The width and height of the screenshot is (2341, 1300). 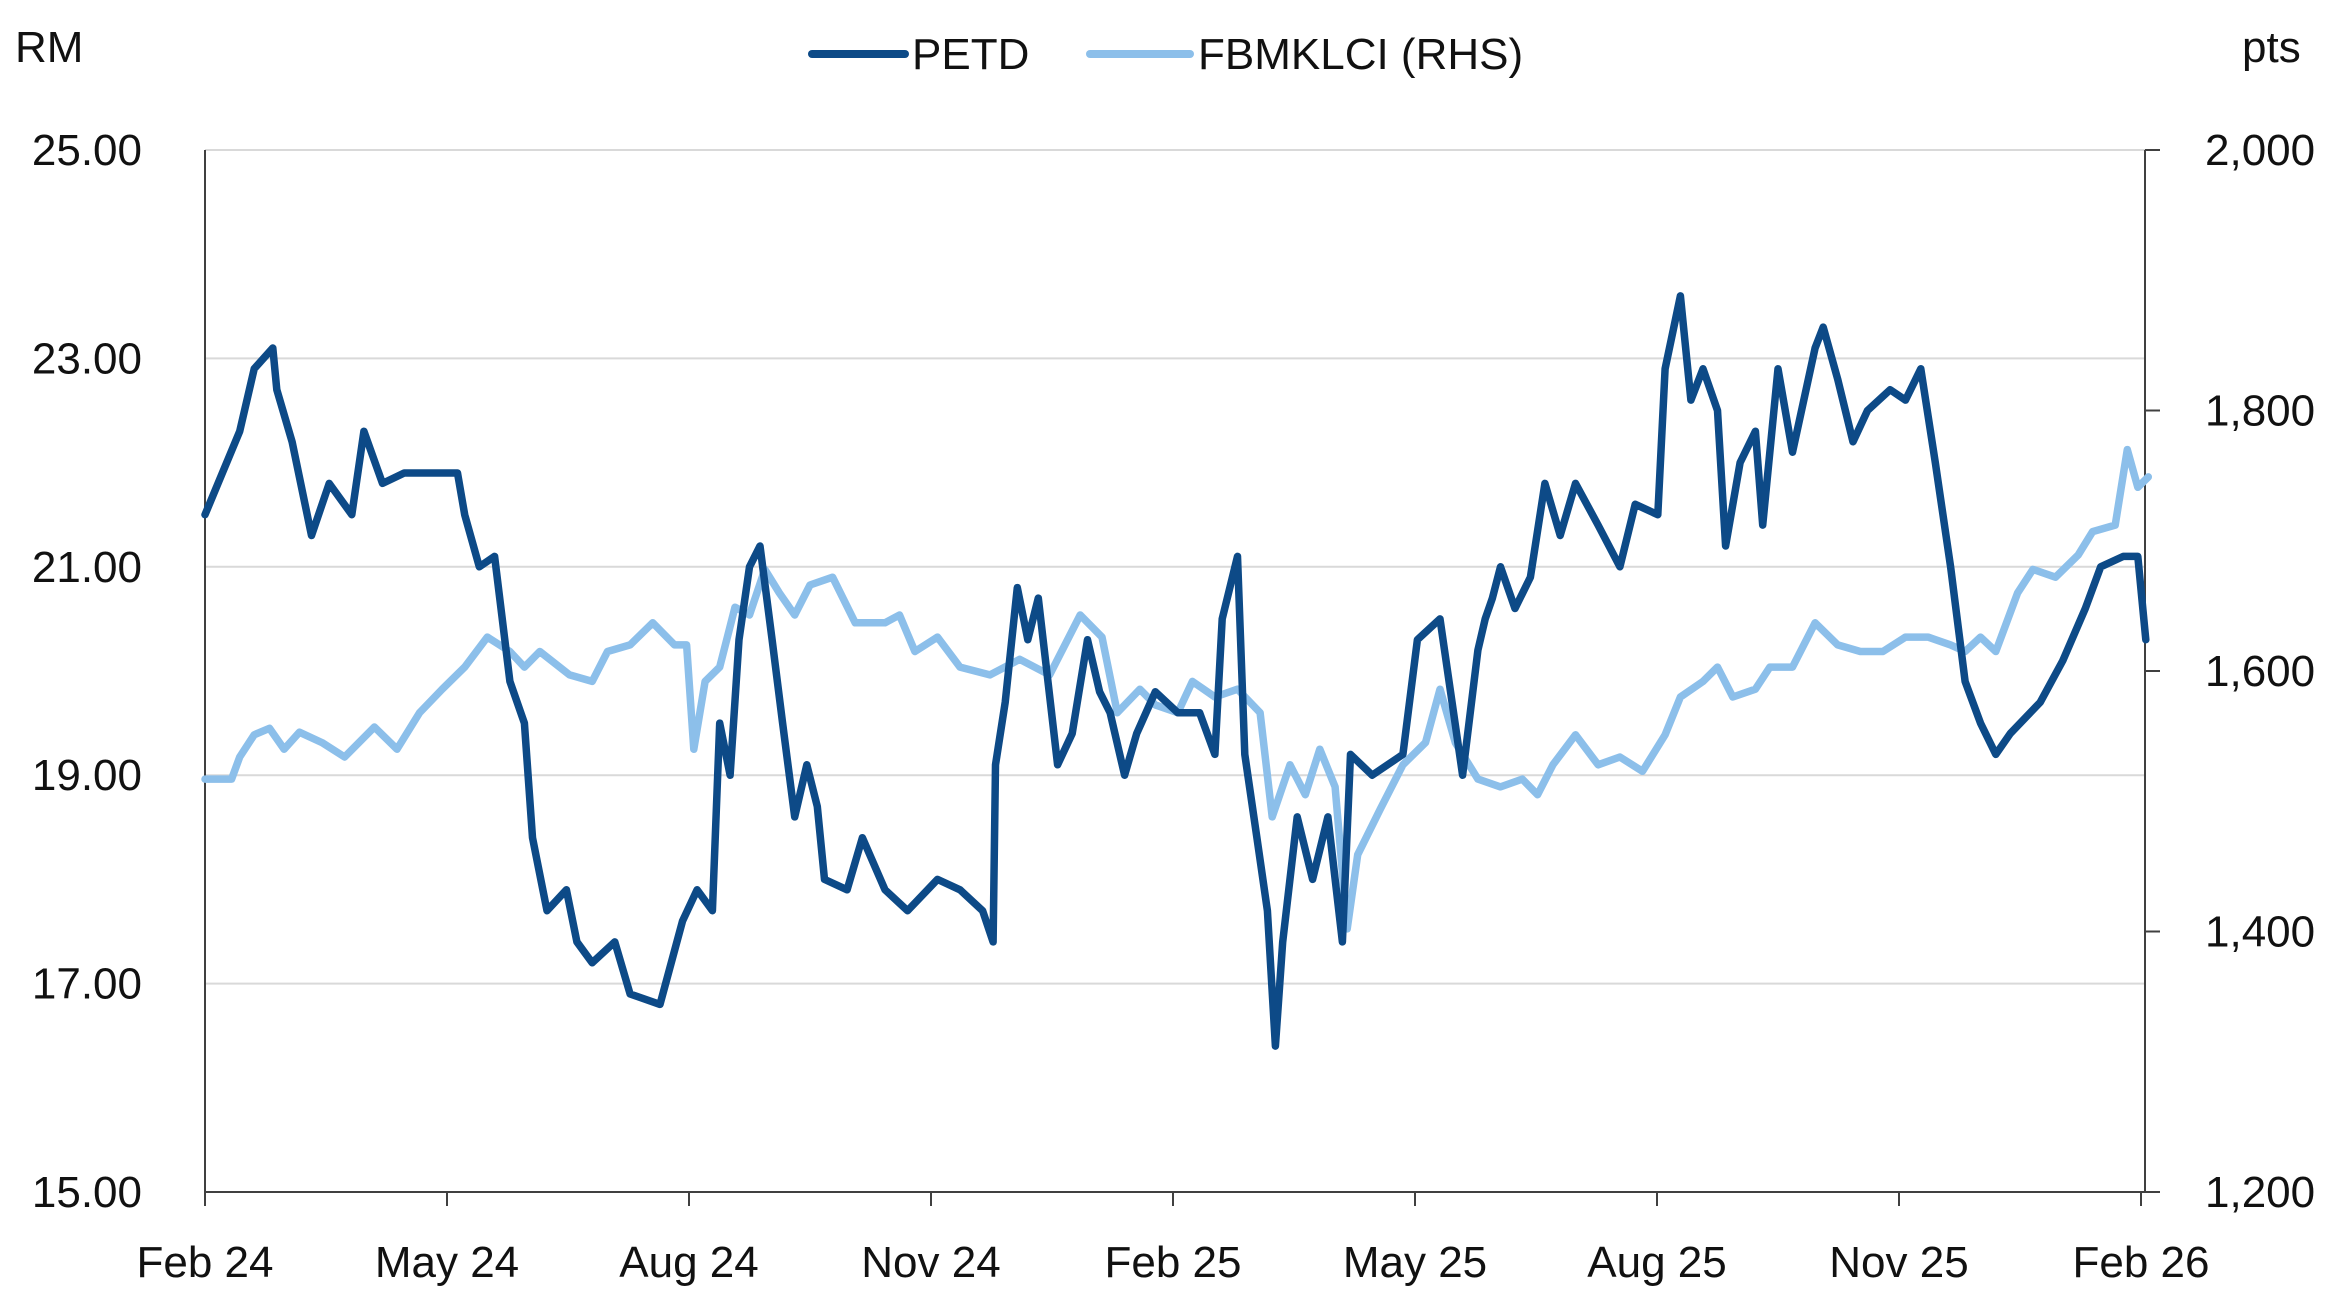 I want to click on right-tick-label: 1,400, so click(x=2260, y=932).